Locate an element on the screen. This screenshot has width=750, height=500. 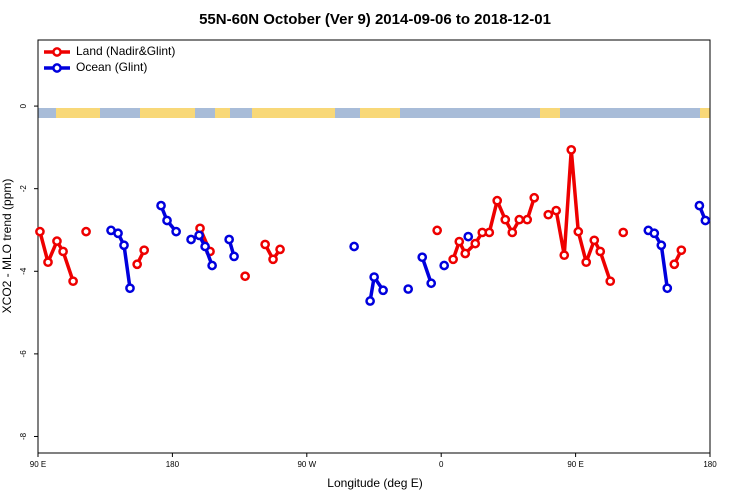
y-tick-label: -6 is located at coordinates (23, 354).